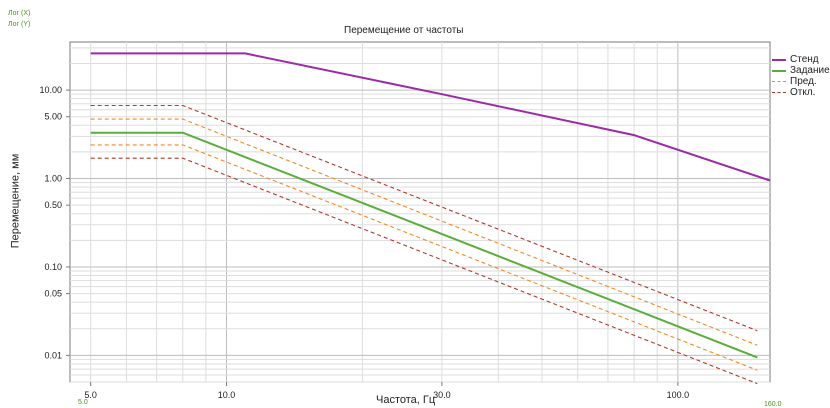  I want to click on x-axis-scale-label: Лог (X), so click(19, 13).